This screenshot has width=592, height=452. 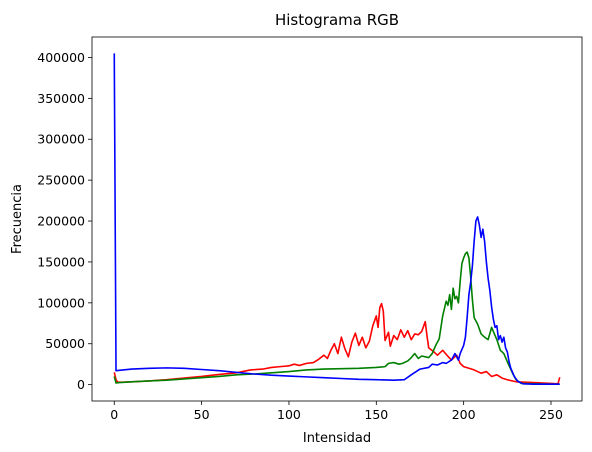 What do you see at coordinates (337, 438) in the screenshot?
I see `x-axis-label: Intensidad` at bounding box center [337, 438].